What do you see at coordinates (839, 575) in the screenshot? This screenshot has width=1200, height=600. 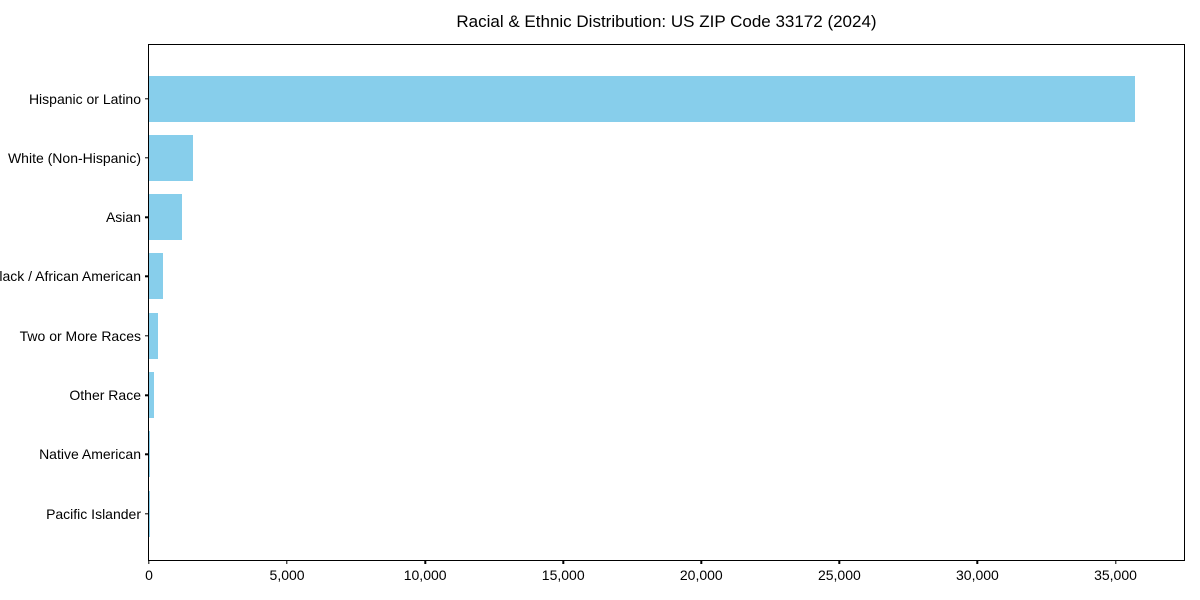 I see `x-axis-label-25000: 25,000` at bounding box center [839, 575].